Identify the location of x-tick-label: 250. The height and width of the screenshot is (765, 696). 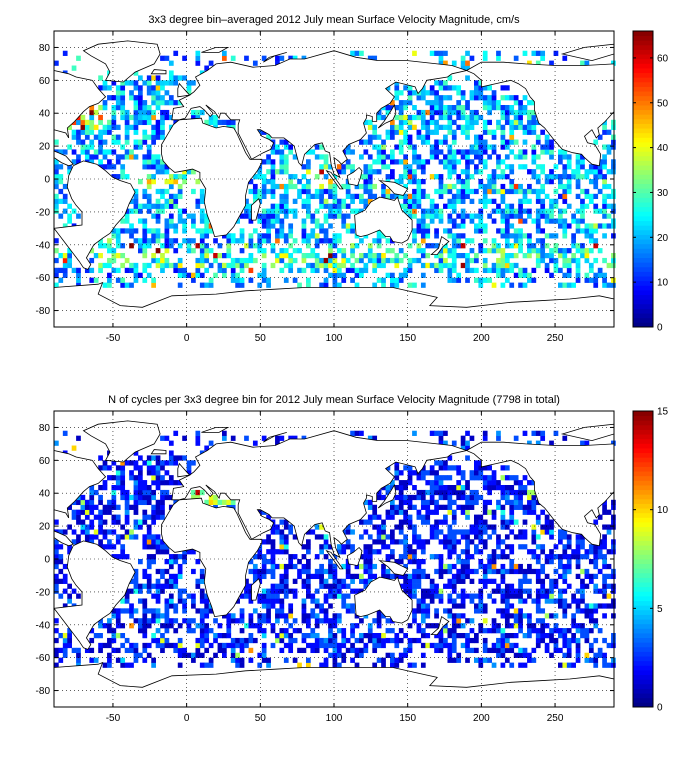
(555, 718).